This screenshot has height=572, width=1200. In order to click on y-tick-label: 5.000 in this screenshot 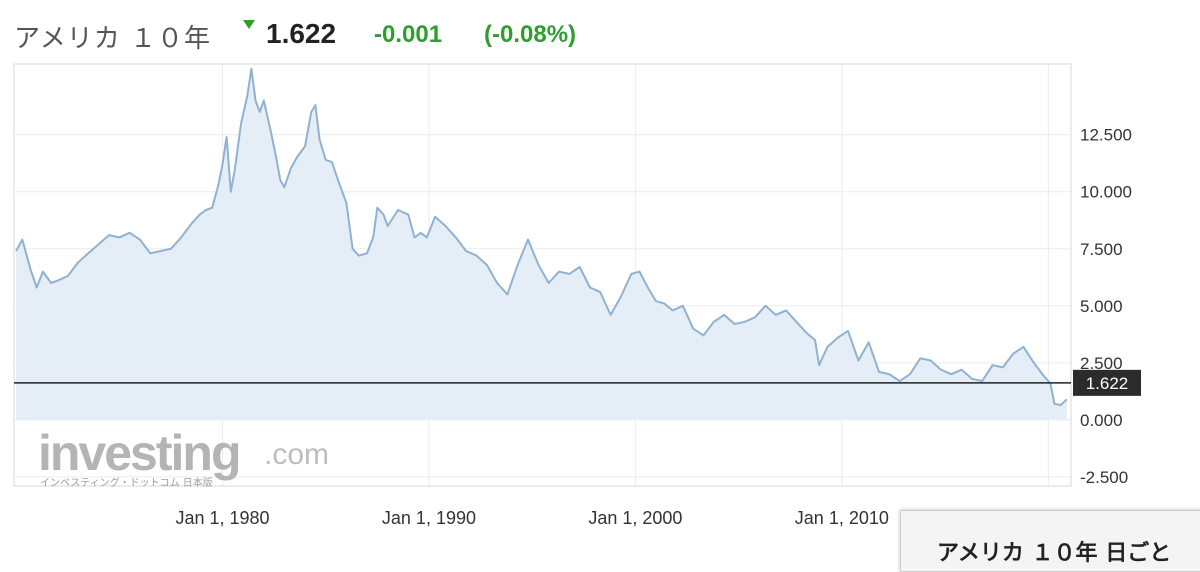, I will do `click(1101, 306)`.